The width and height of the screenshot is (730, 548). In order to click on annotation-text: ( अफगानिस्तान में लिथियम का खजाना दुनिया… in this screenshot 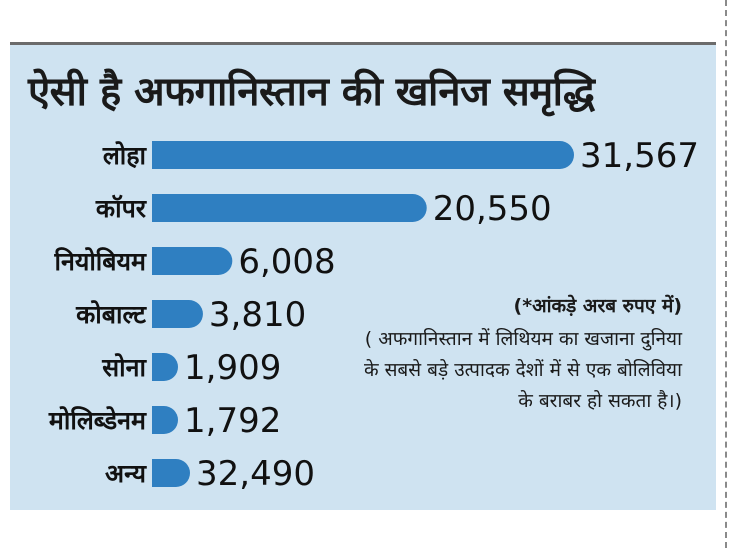, I will do `click(522, 370)`.